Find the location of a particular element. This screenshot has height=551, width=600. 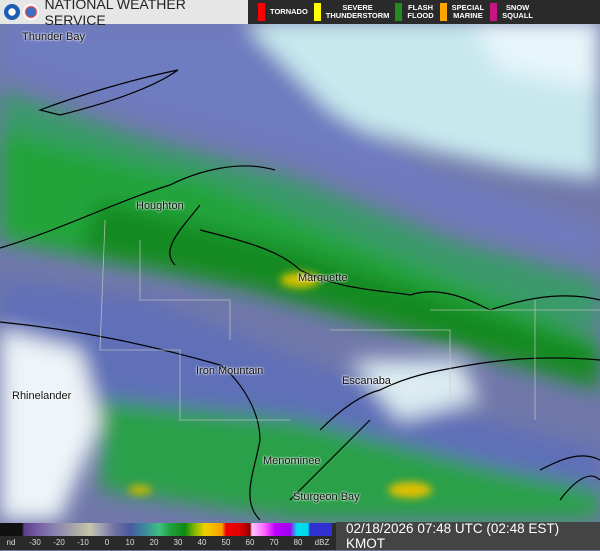

legend-snow-squall: SNOW SQUALL is located at coordinates (511, 12).